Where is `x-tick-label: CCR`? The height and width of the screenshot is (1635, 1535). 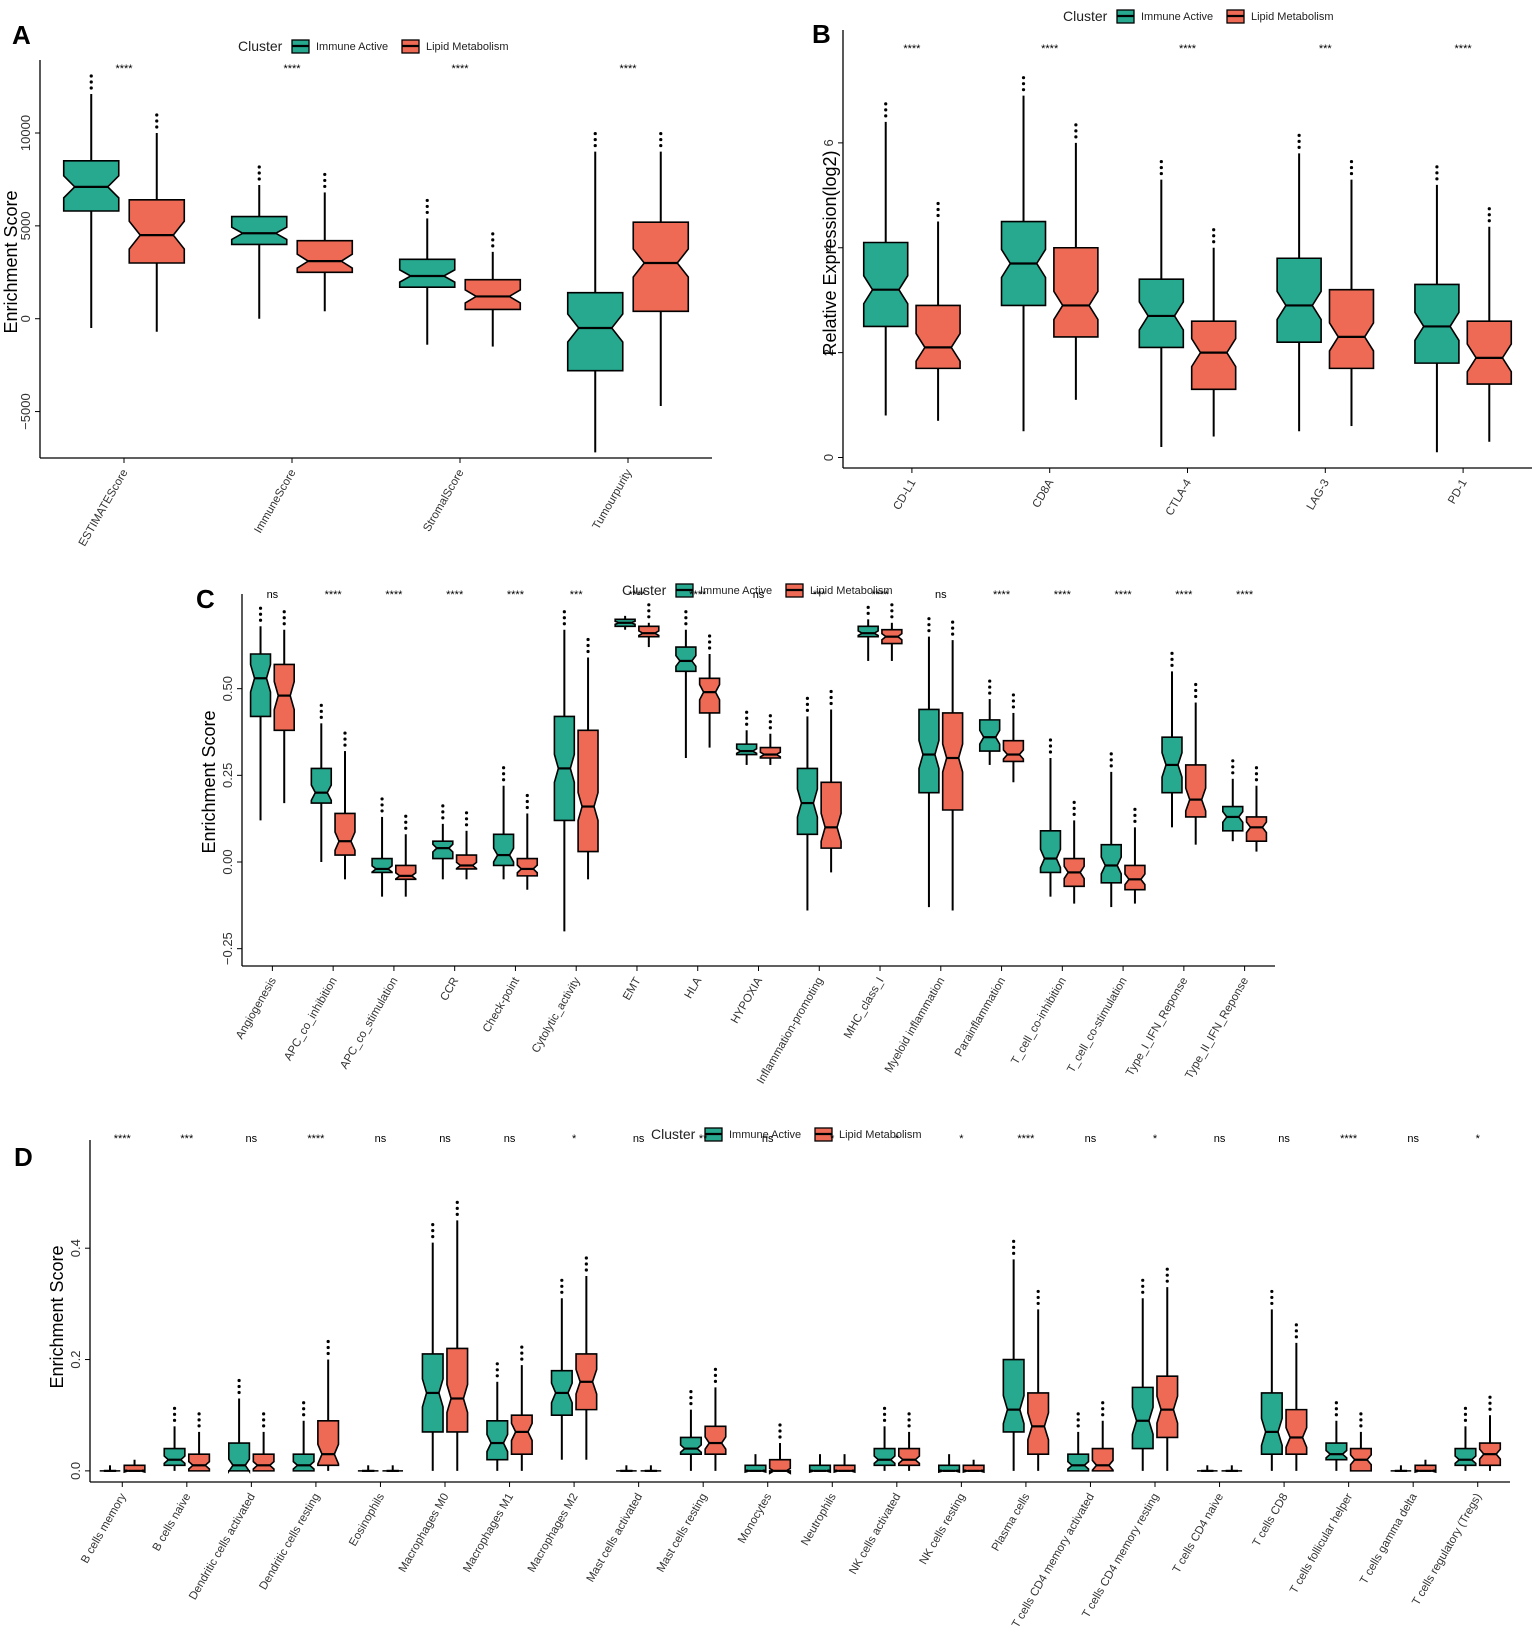
x-tick-label: CCR is located at coordinates (449, 990).